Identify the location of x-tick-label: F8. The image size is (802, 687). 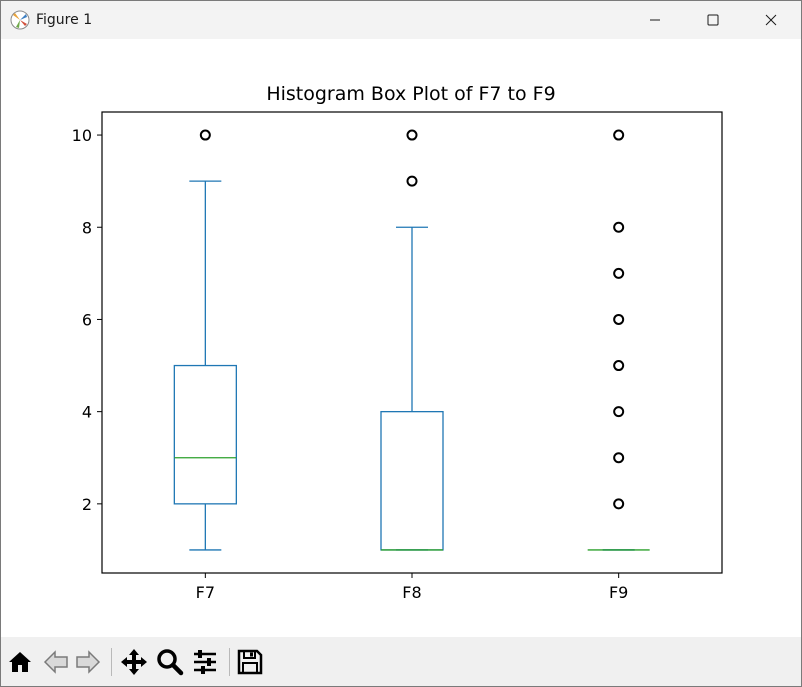
(411, 592).